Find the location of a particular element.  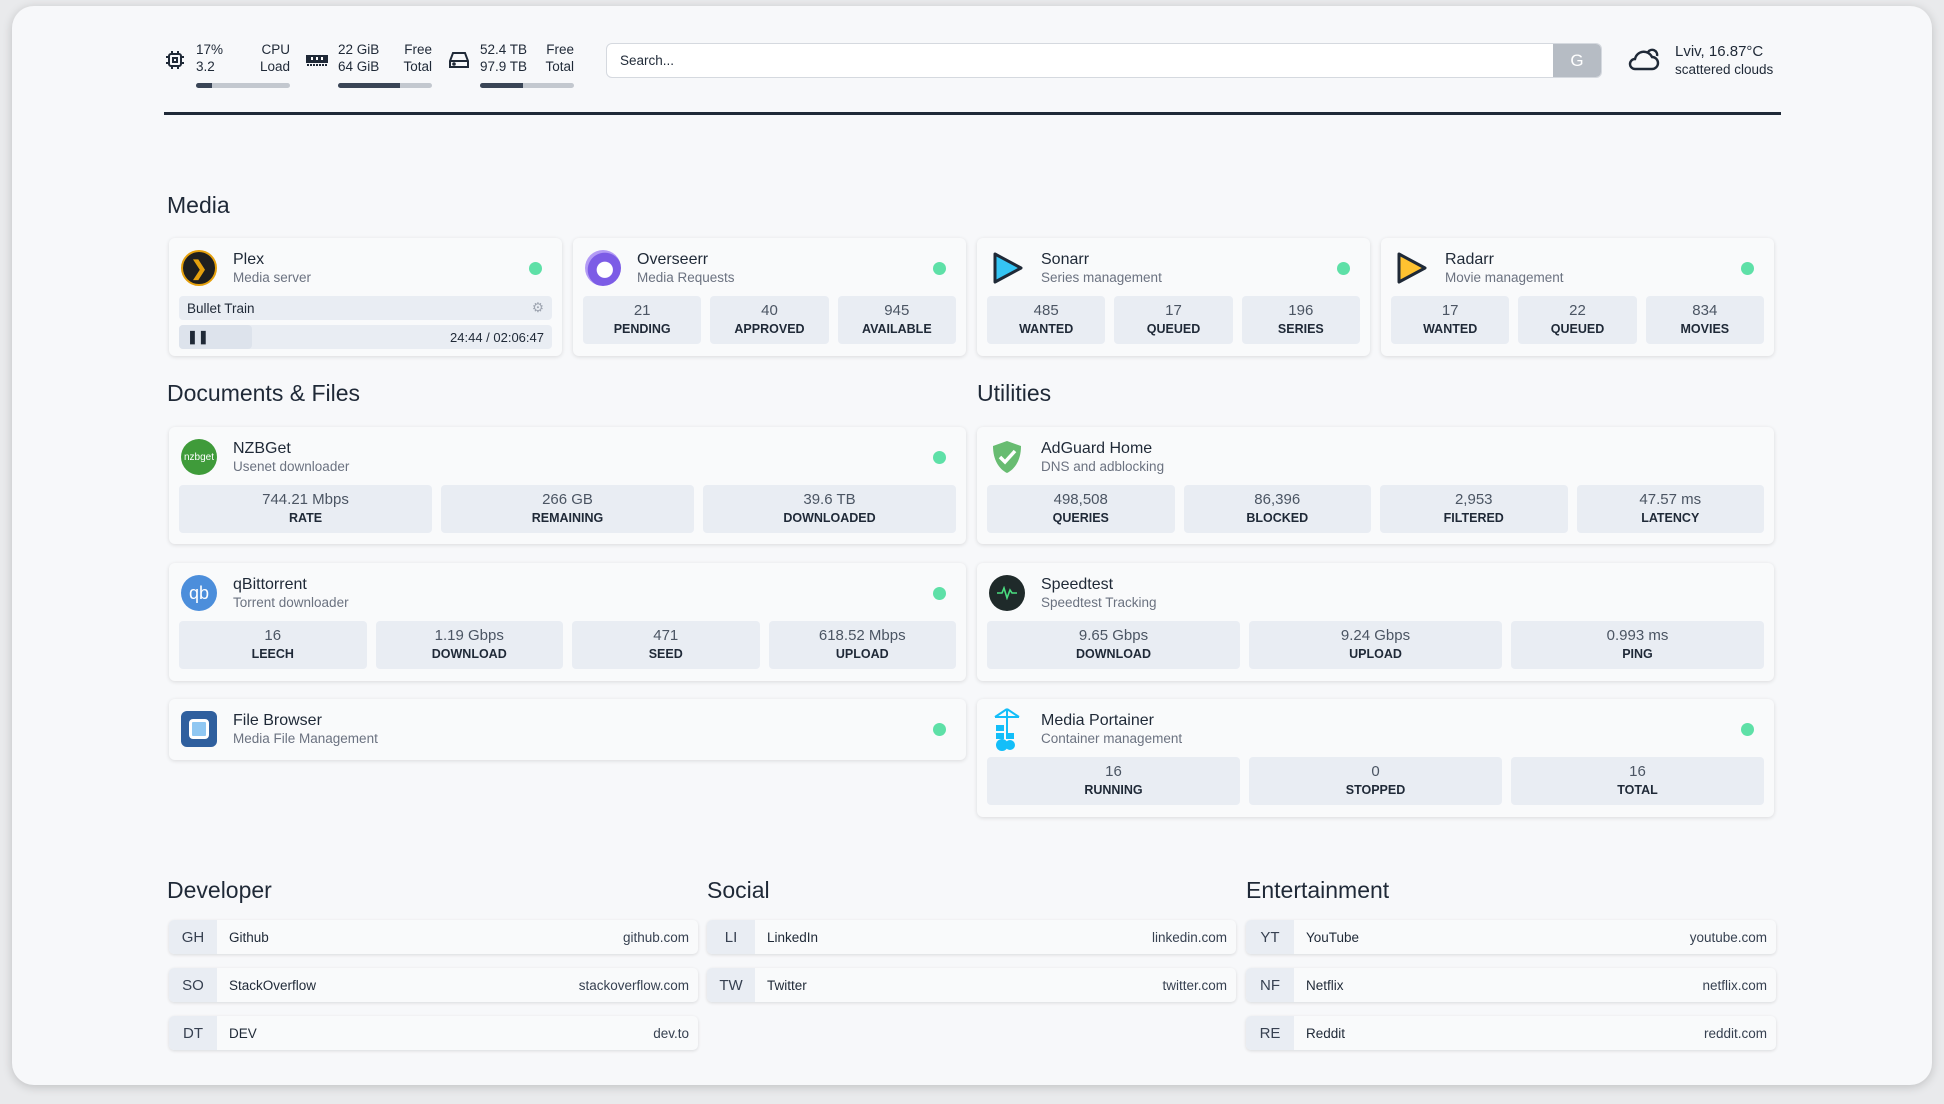

cpu-load: 3.2 is located at coordinates (205, 66).